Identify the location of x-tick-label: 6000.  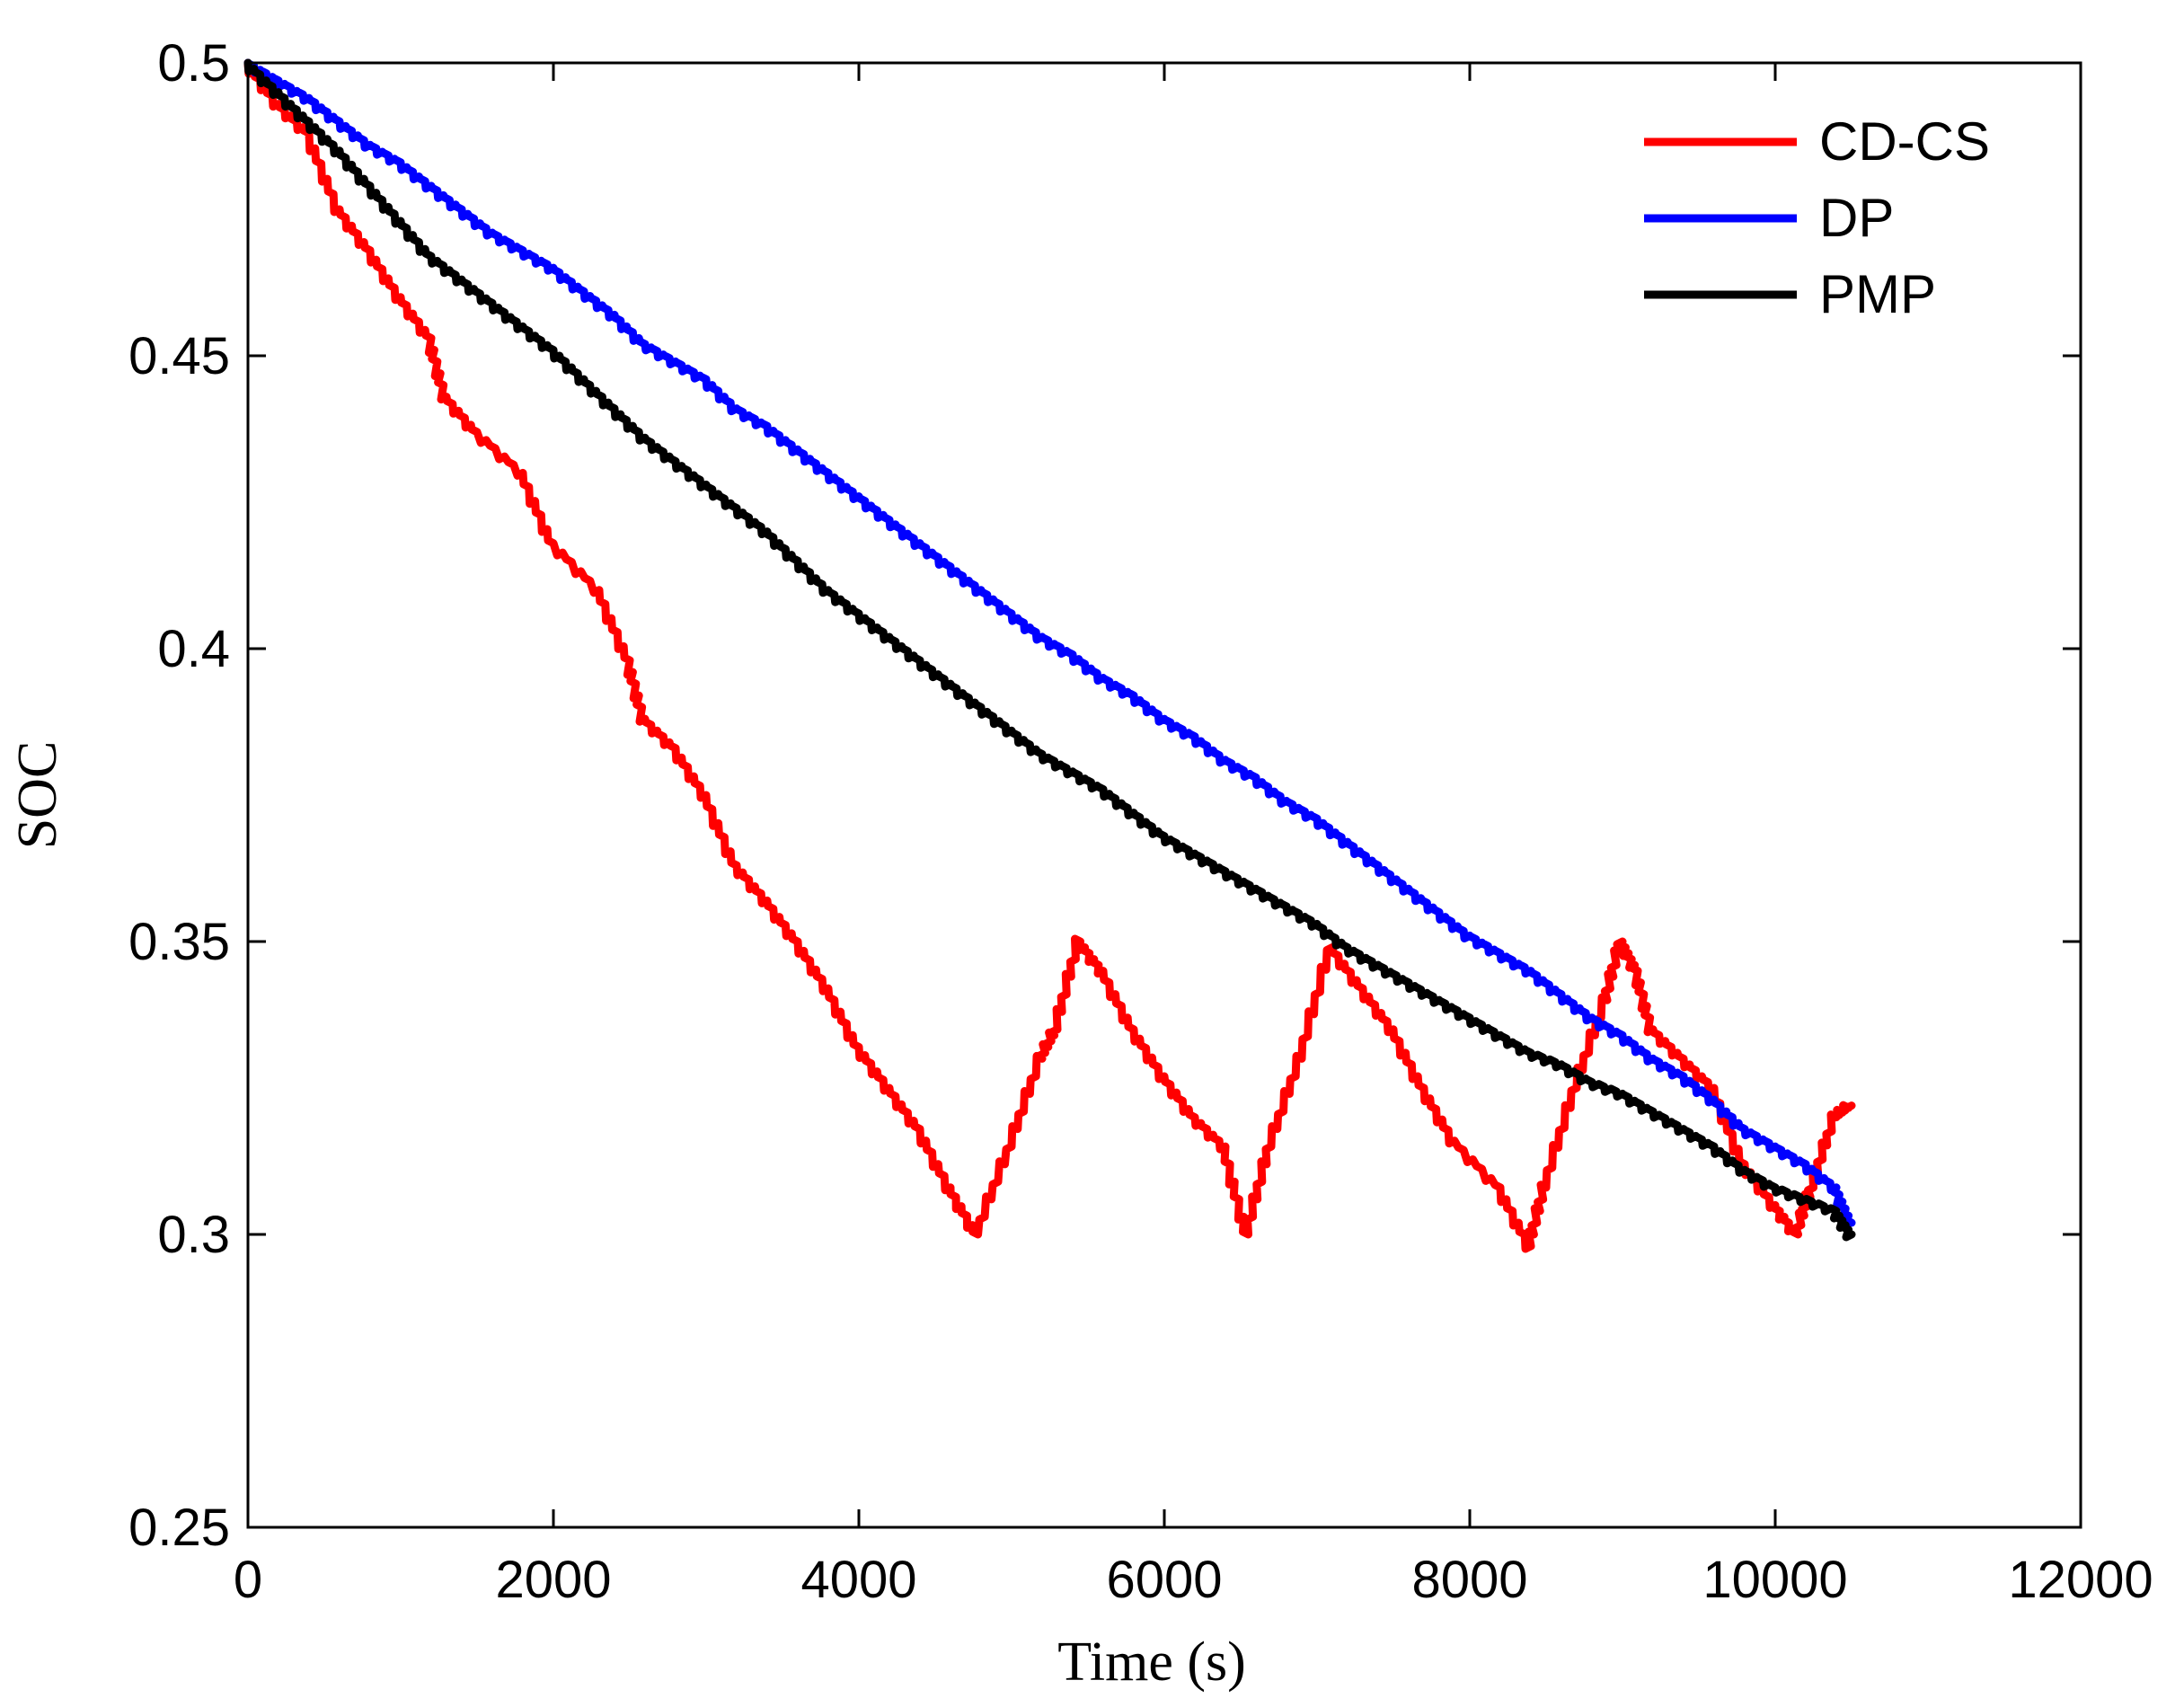
(1164, 1580).